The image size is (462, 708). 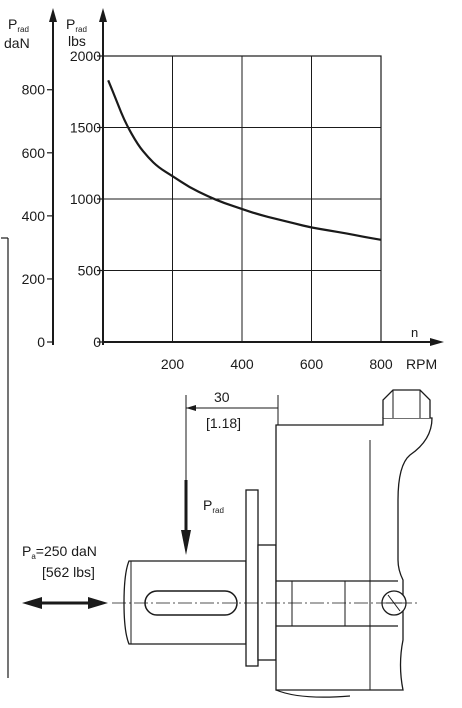 What do you see at coordinates (406, 403) in the screenshot?
I see `bolt-head` at bounding box center [406, 403].